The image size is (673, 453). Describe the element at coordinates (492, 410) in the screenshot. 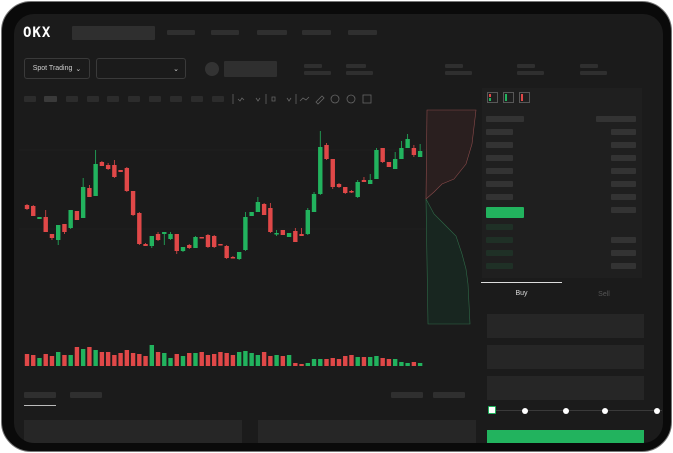

I see `slider-handle` at that location.